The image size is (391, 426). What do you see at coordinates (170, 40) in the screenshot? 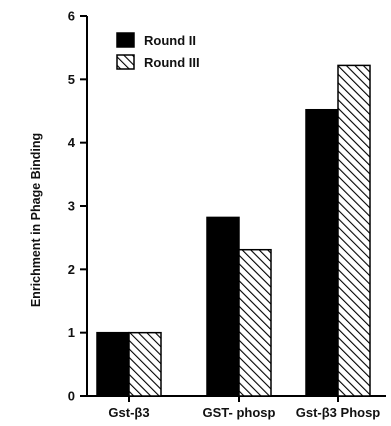
I see `legend-label-round-ii: Round II` at bounding box center [170, 40].